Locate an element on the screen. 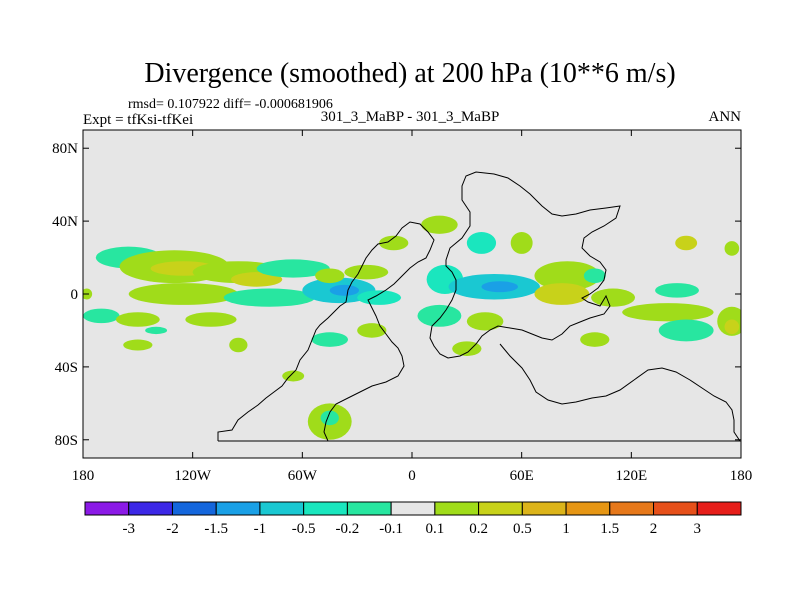 The image size is (800, 600). colorbar-label: 2 is located at coordinates (654, 529).